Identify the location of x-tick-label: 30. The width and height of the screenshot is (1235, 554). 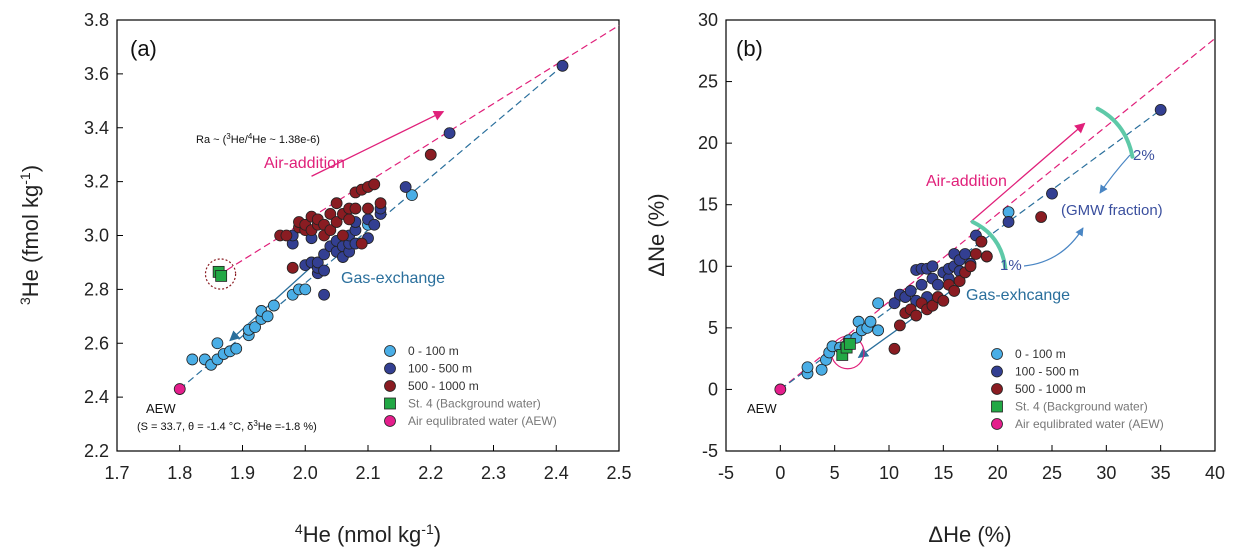
(1106, 473).